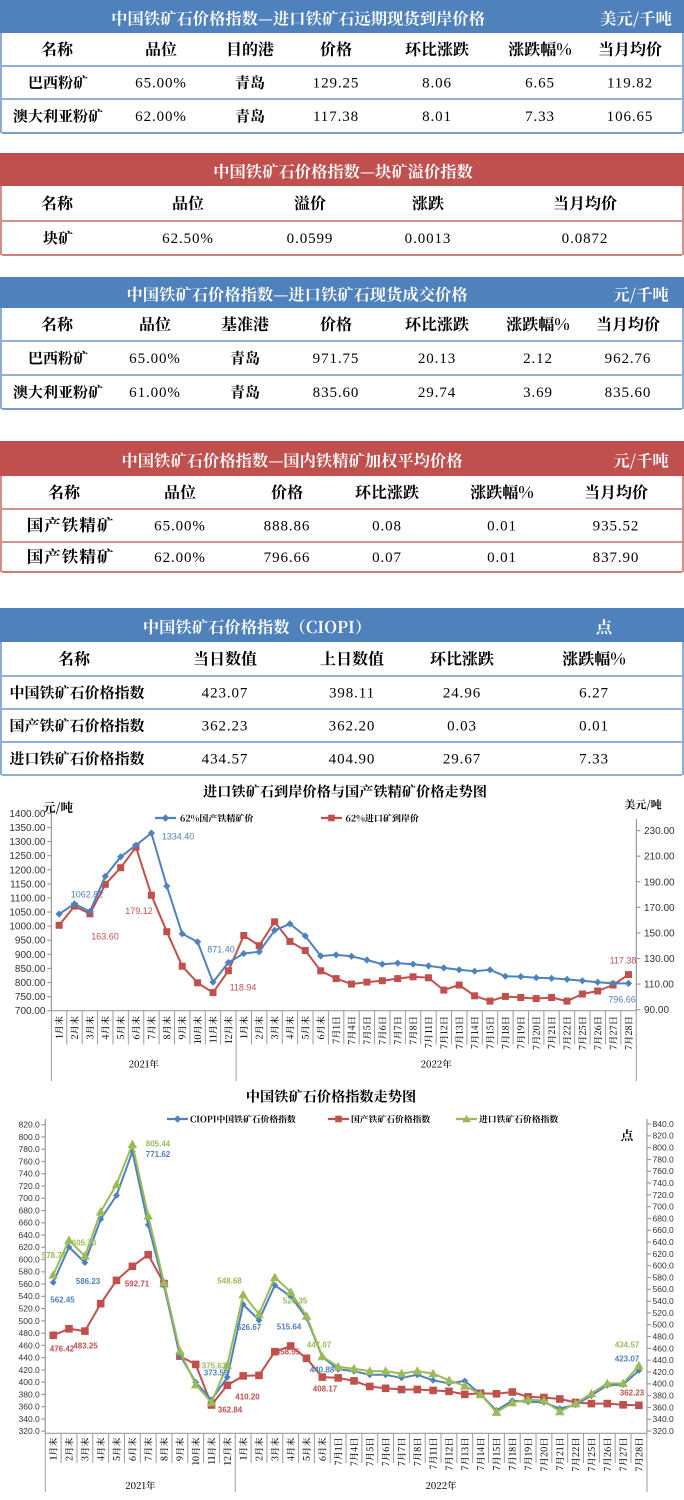  I want to click on svg-text: 780.0, so click(30, 1149).